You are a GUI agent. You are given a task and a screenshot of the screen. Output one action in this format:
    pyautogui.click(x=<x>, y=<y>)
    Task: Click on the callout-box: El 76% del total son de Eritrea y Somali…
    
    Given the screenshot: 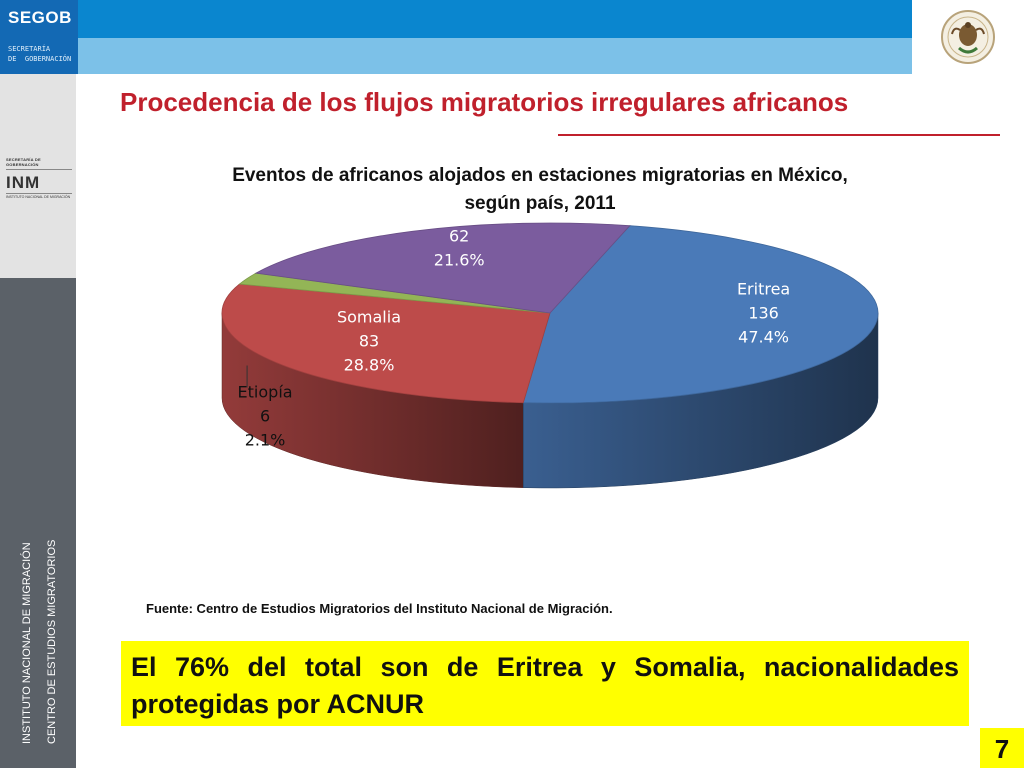 What is the action you would take?
    pyautogui.click(x=545, y=683)
    